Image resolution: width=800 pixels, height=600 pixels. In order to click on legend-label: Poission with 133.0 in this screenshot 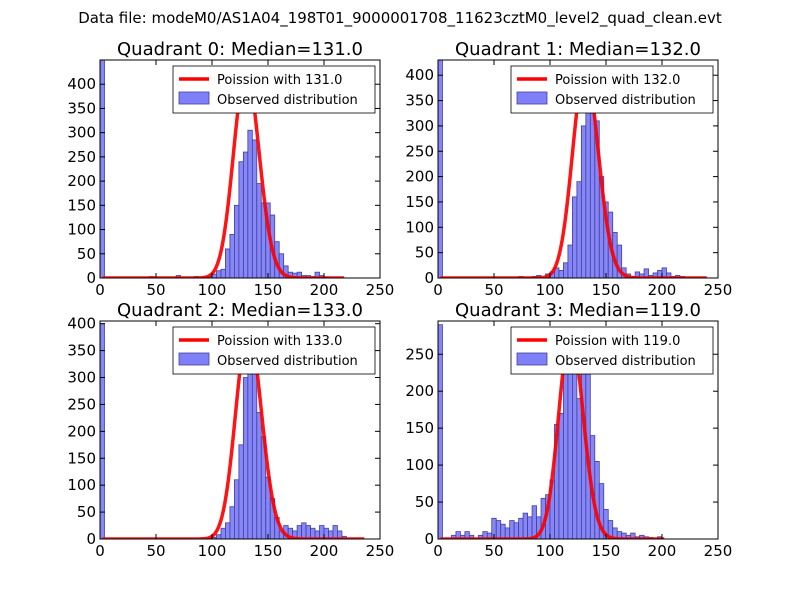, I will do `click(279, 341)`.